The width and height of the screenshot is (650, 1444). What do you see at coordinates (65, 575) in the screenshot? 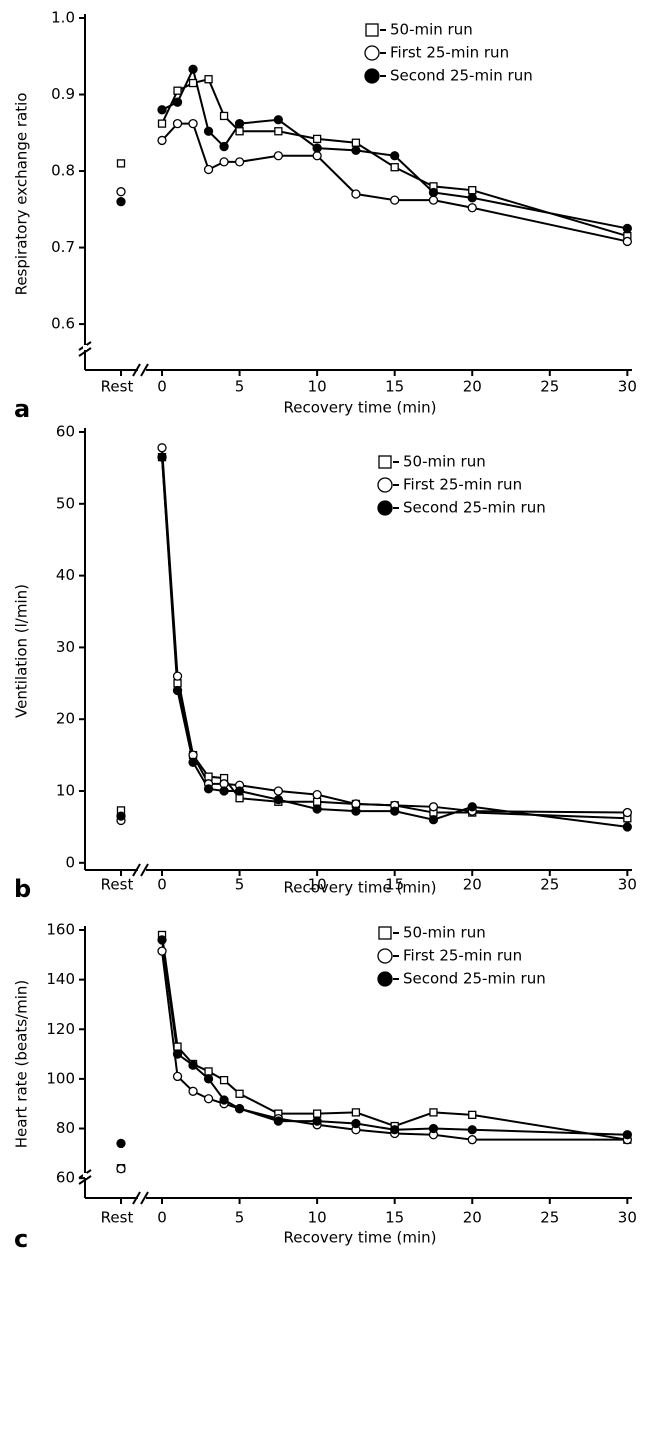
I see `y-tick-label: 40` at bounding box center [65, 575].